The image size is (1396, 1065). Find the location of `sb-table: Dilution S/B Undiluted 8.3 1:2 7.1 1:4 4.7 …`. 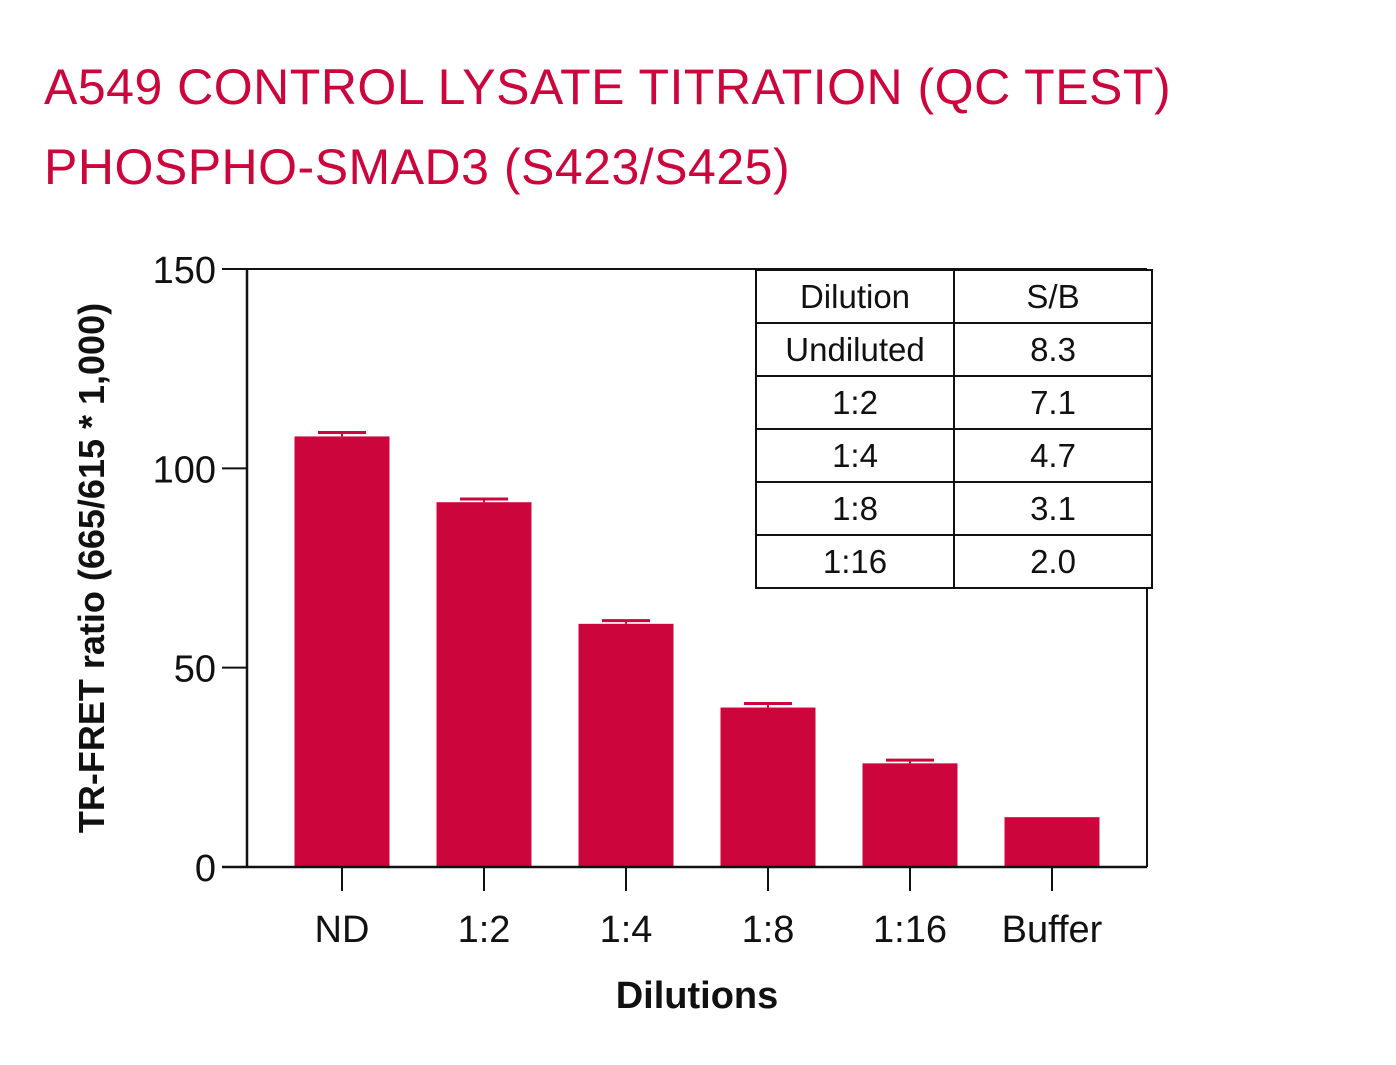

sb-table: Dilution S/B Undiluted 8.3 1:2 7.1 1:4 4.7 … is located at coordinates (954, 429).